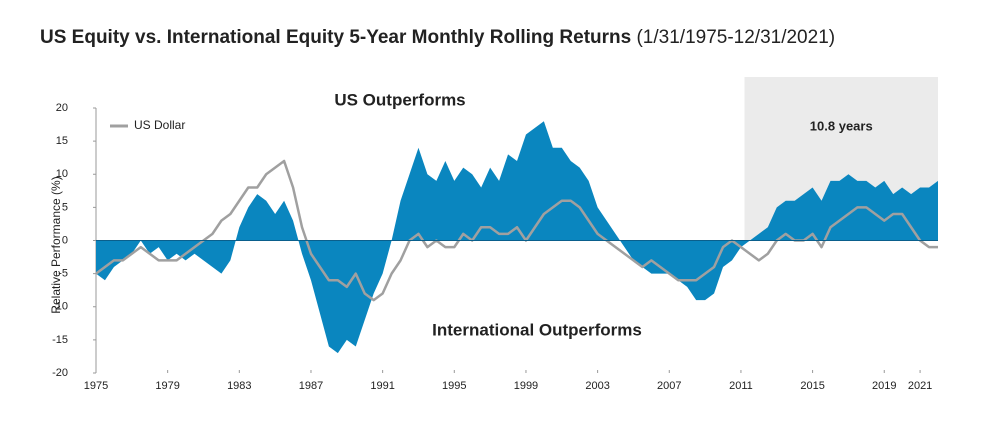 The height and width of the screenshot is (433, 989). I want to click on x-tick-label: 2021, so click(920, 386).